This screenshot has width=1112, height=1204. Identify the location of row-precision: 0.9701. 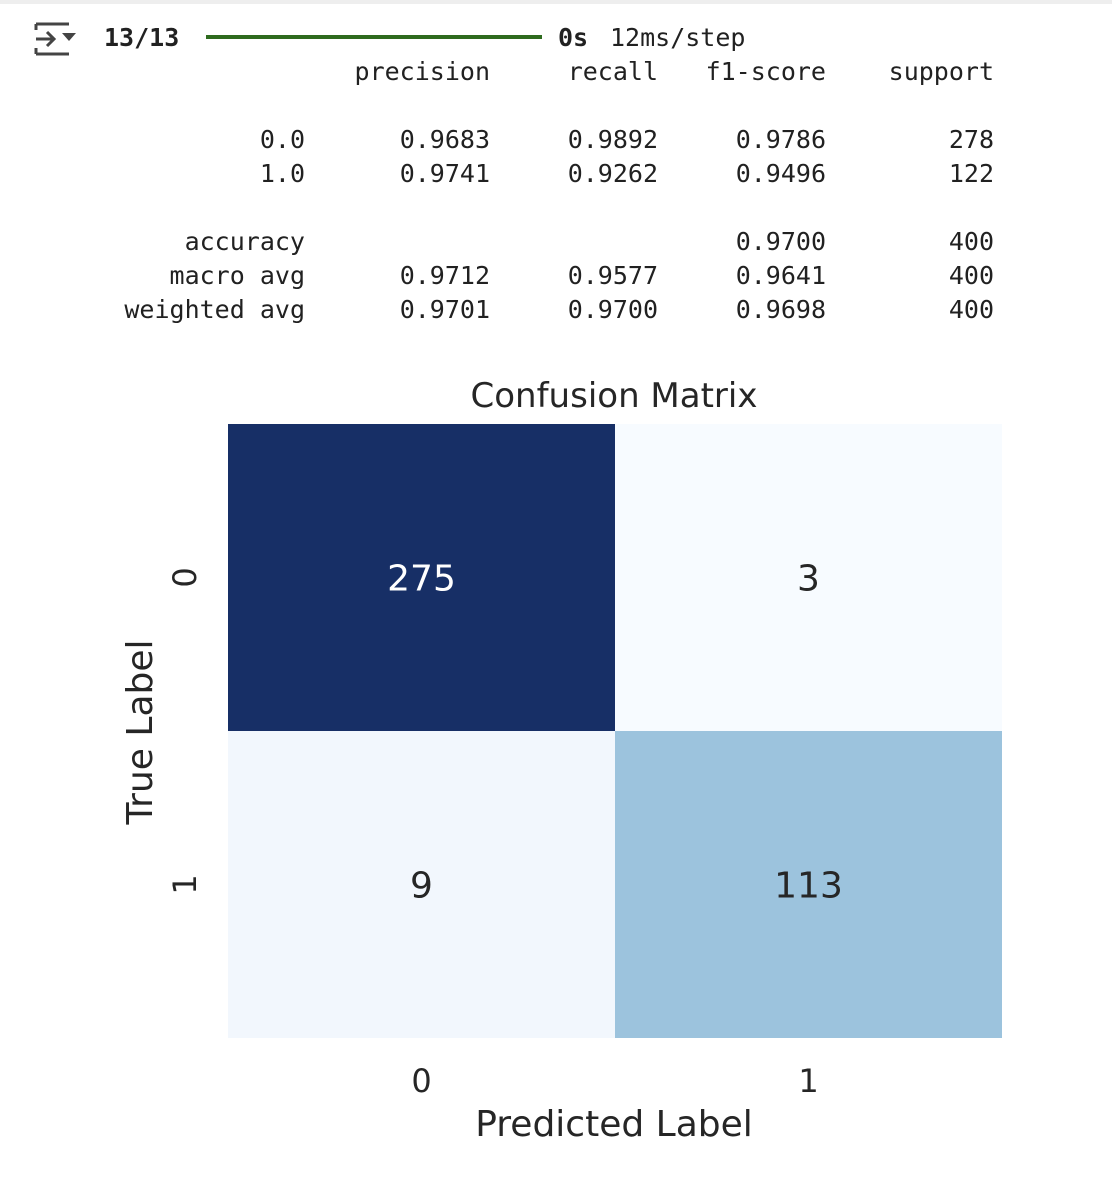
(444, 309).